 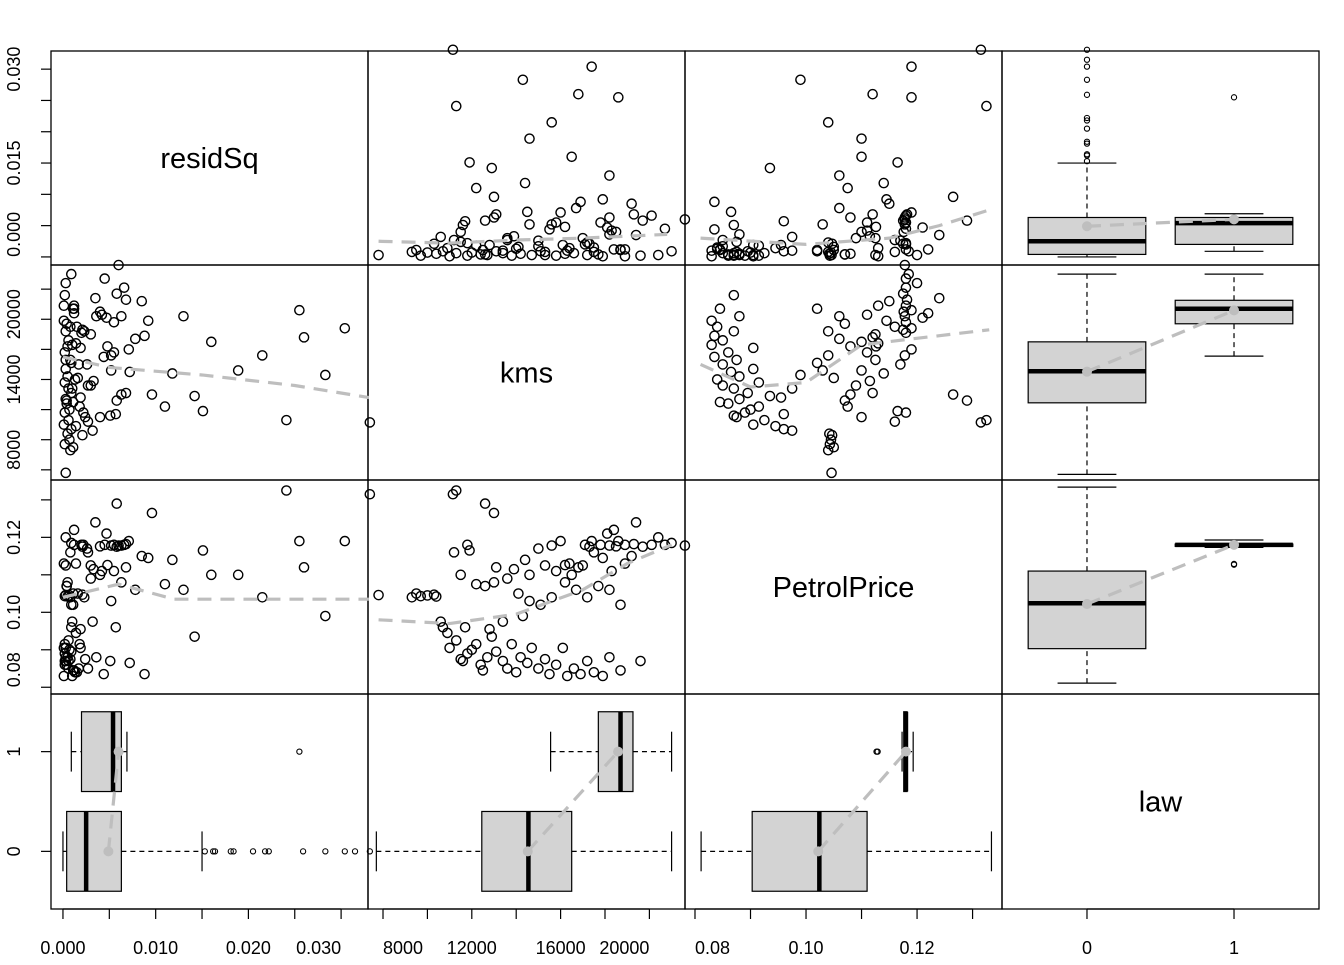 What do you see at coordinates (14, 234) in the screenshot?
I see `y-tick-label: 0.000` at bounding box center [14, 234].